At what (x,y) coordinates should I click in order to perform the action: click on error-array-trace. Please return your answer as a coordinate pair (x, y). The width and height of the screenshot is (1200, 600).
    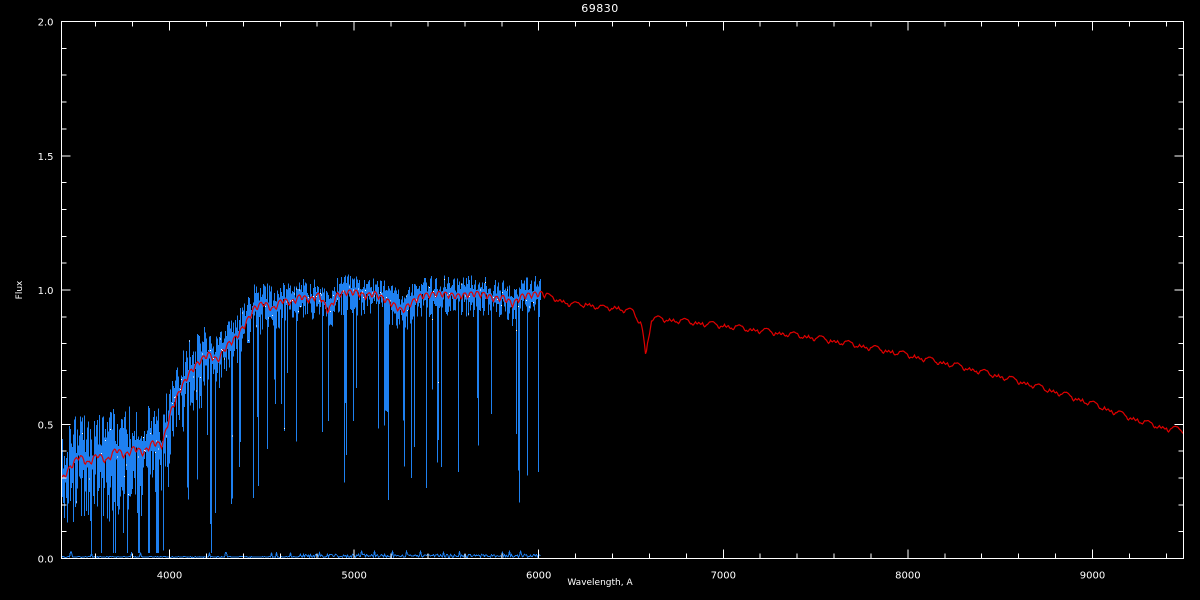
    Looking at the image, I should click on (301, 554).